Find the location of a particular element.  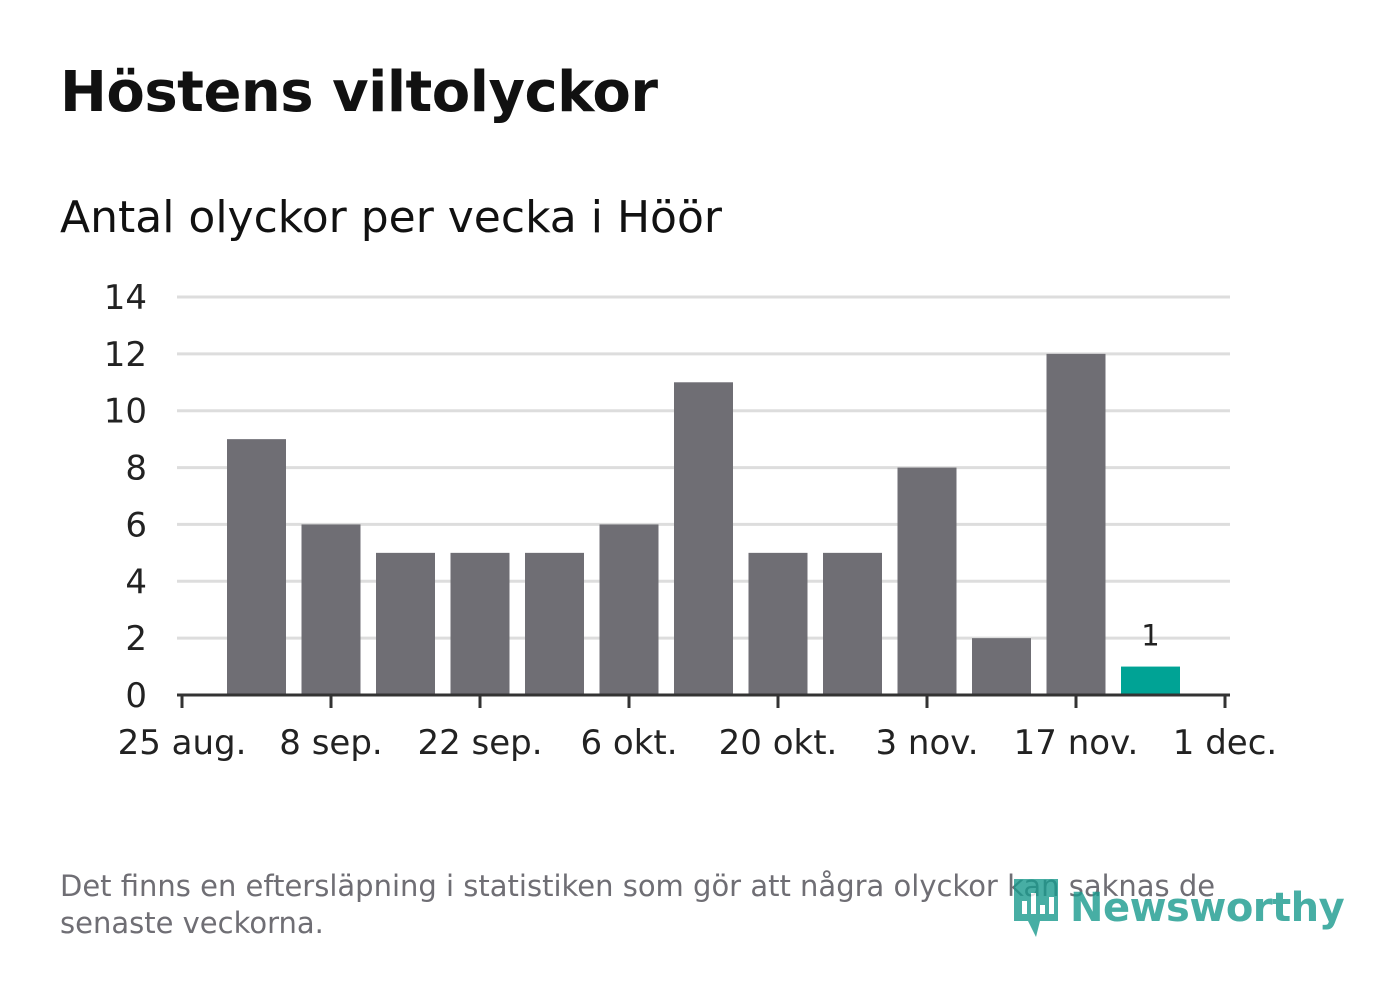

x-tick-label: 22 sep. is located at coordinates (479, 743).